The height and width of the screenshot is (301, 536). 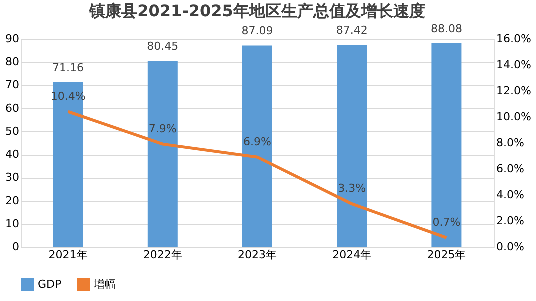 What do you see at coordinates (50, 284) in the screenshot?
I see `legend-label: GDP` at bounding box center [50, 284].